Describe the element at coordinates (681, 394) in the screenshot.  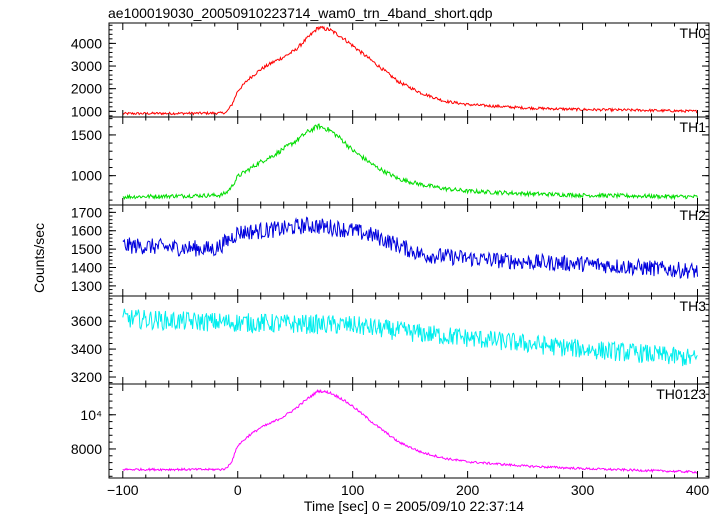
I see `panel-label: TH0123` at that location.